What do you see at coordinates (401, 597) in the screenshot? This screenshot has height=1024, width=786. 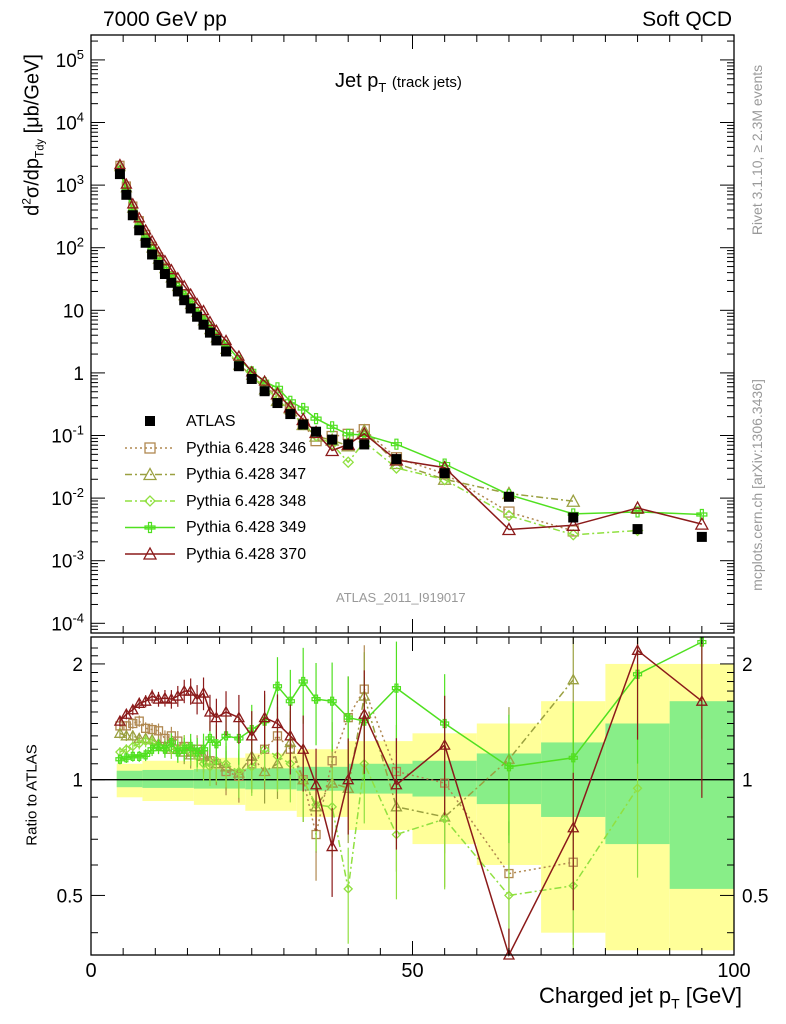 I see `analysis-id: ATLAS_2011_I919017` at bounding box center [401, 597].